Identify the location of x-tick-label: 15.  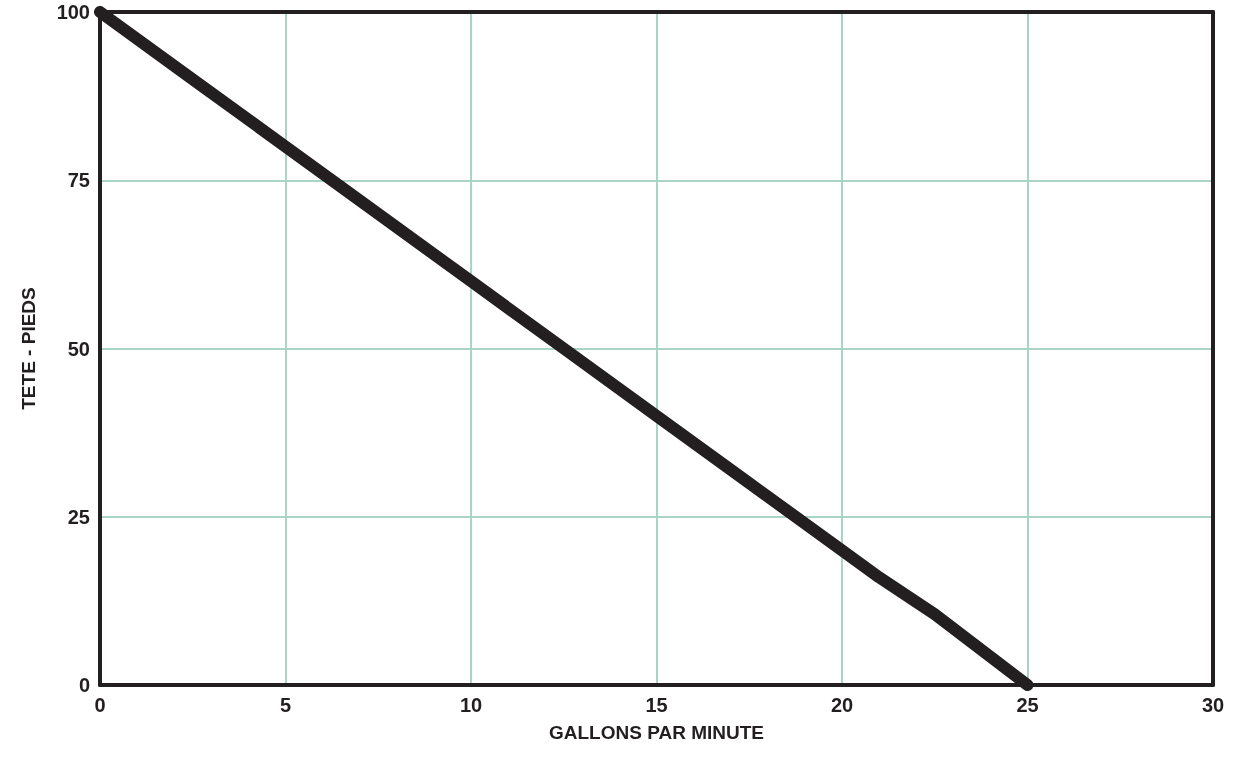
(656, 705).